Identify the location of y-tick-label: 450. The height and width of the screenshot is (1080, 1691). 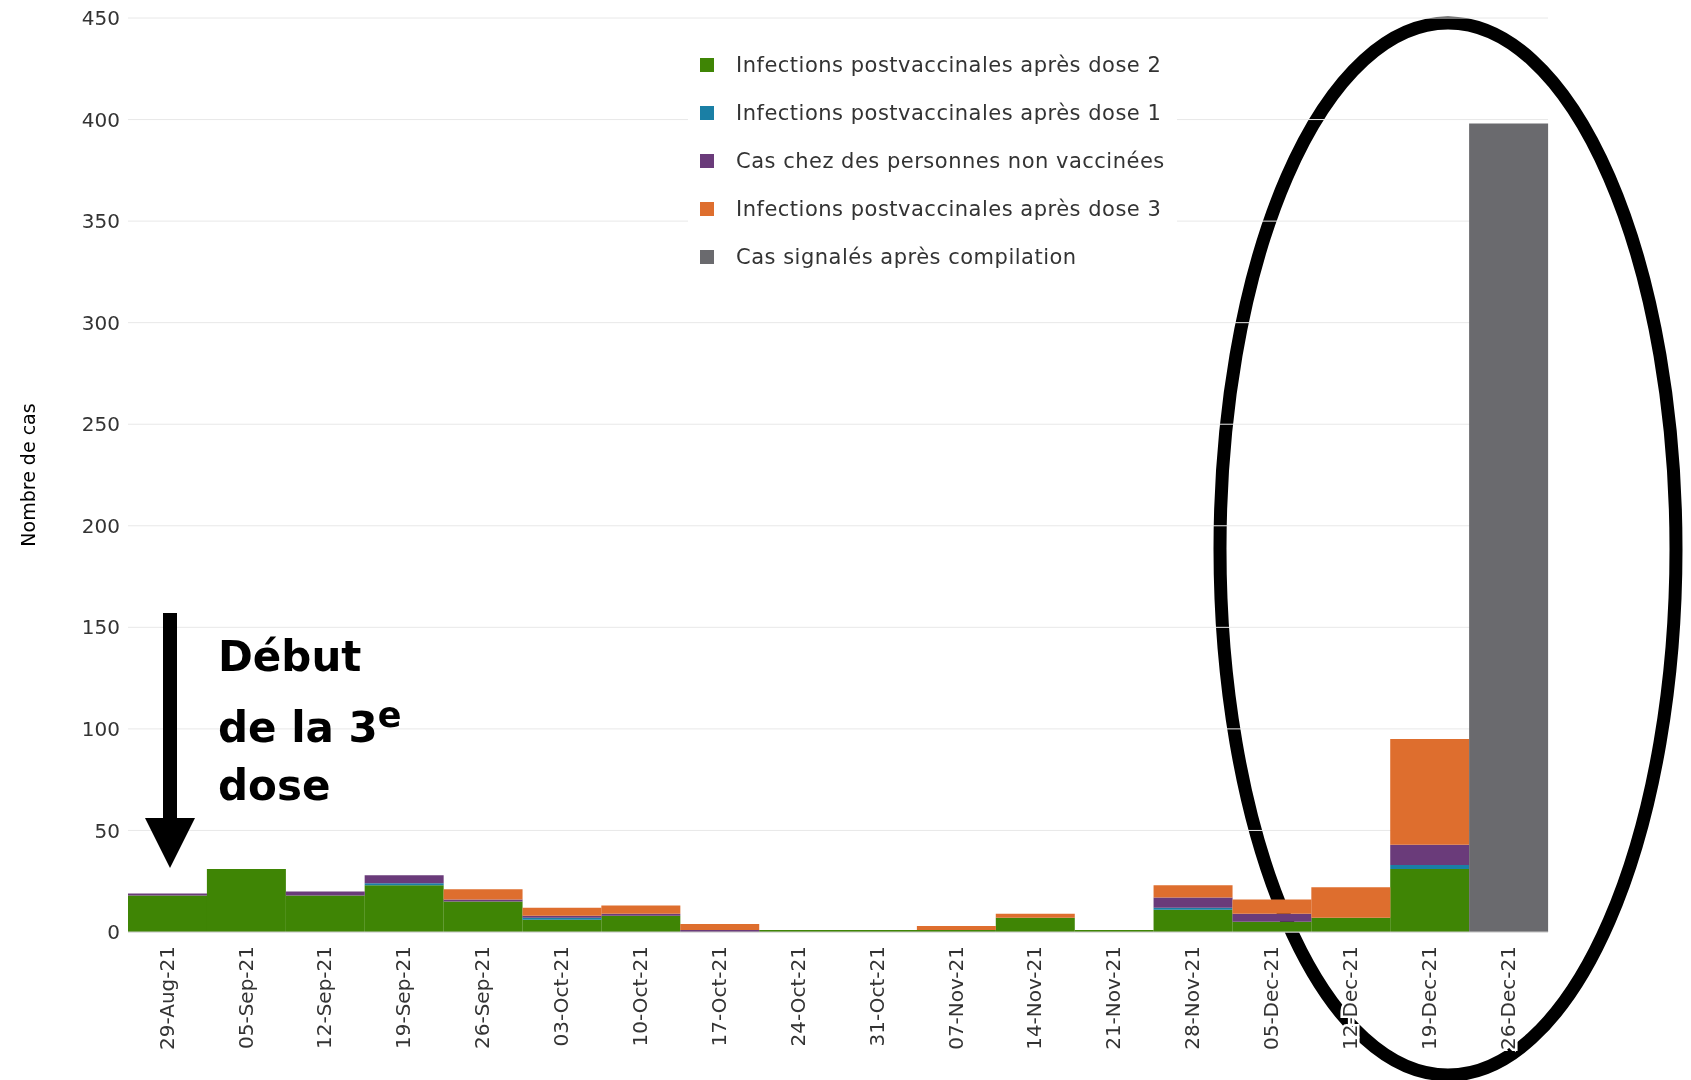
(100, 18).